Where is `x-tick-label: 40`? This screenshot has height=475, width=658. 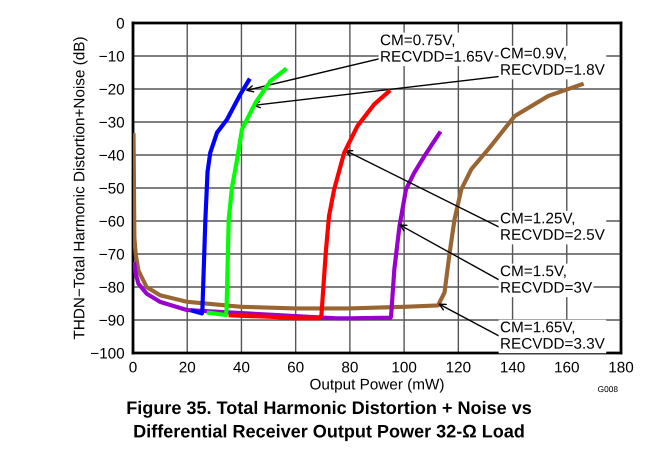 x-tick-label: 40 is located at coordinates (241, 367).